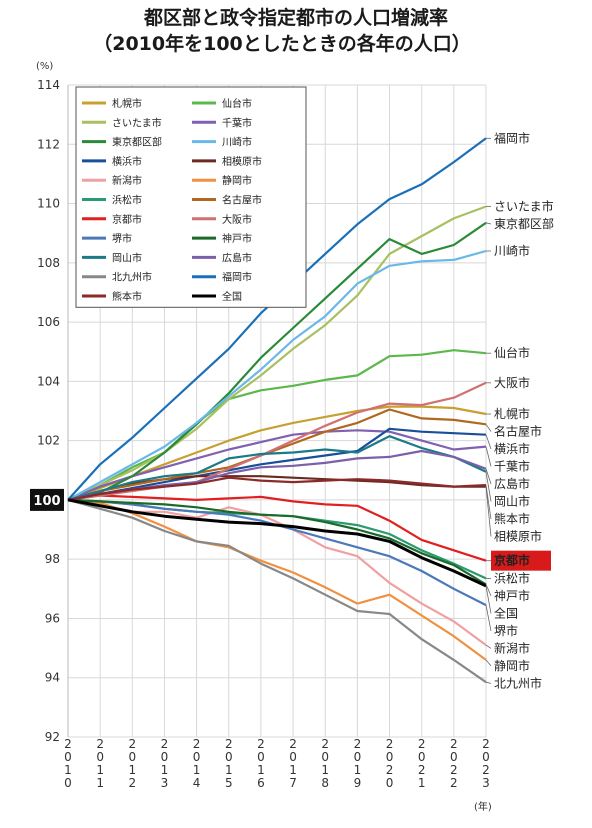  I want to click on x-axis-unit: (年), so click(483, 806).